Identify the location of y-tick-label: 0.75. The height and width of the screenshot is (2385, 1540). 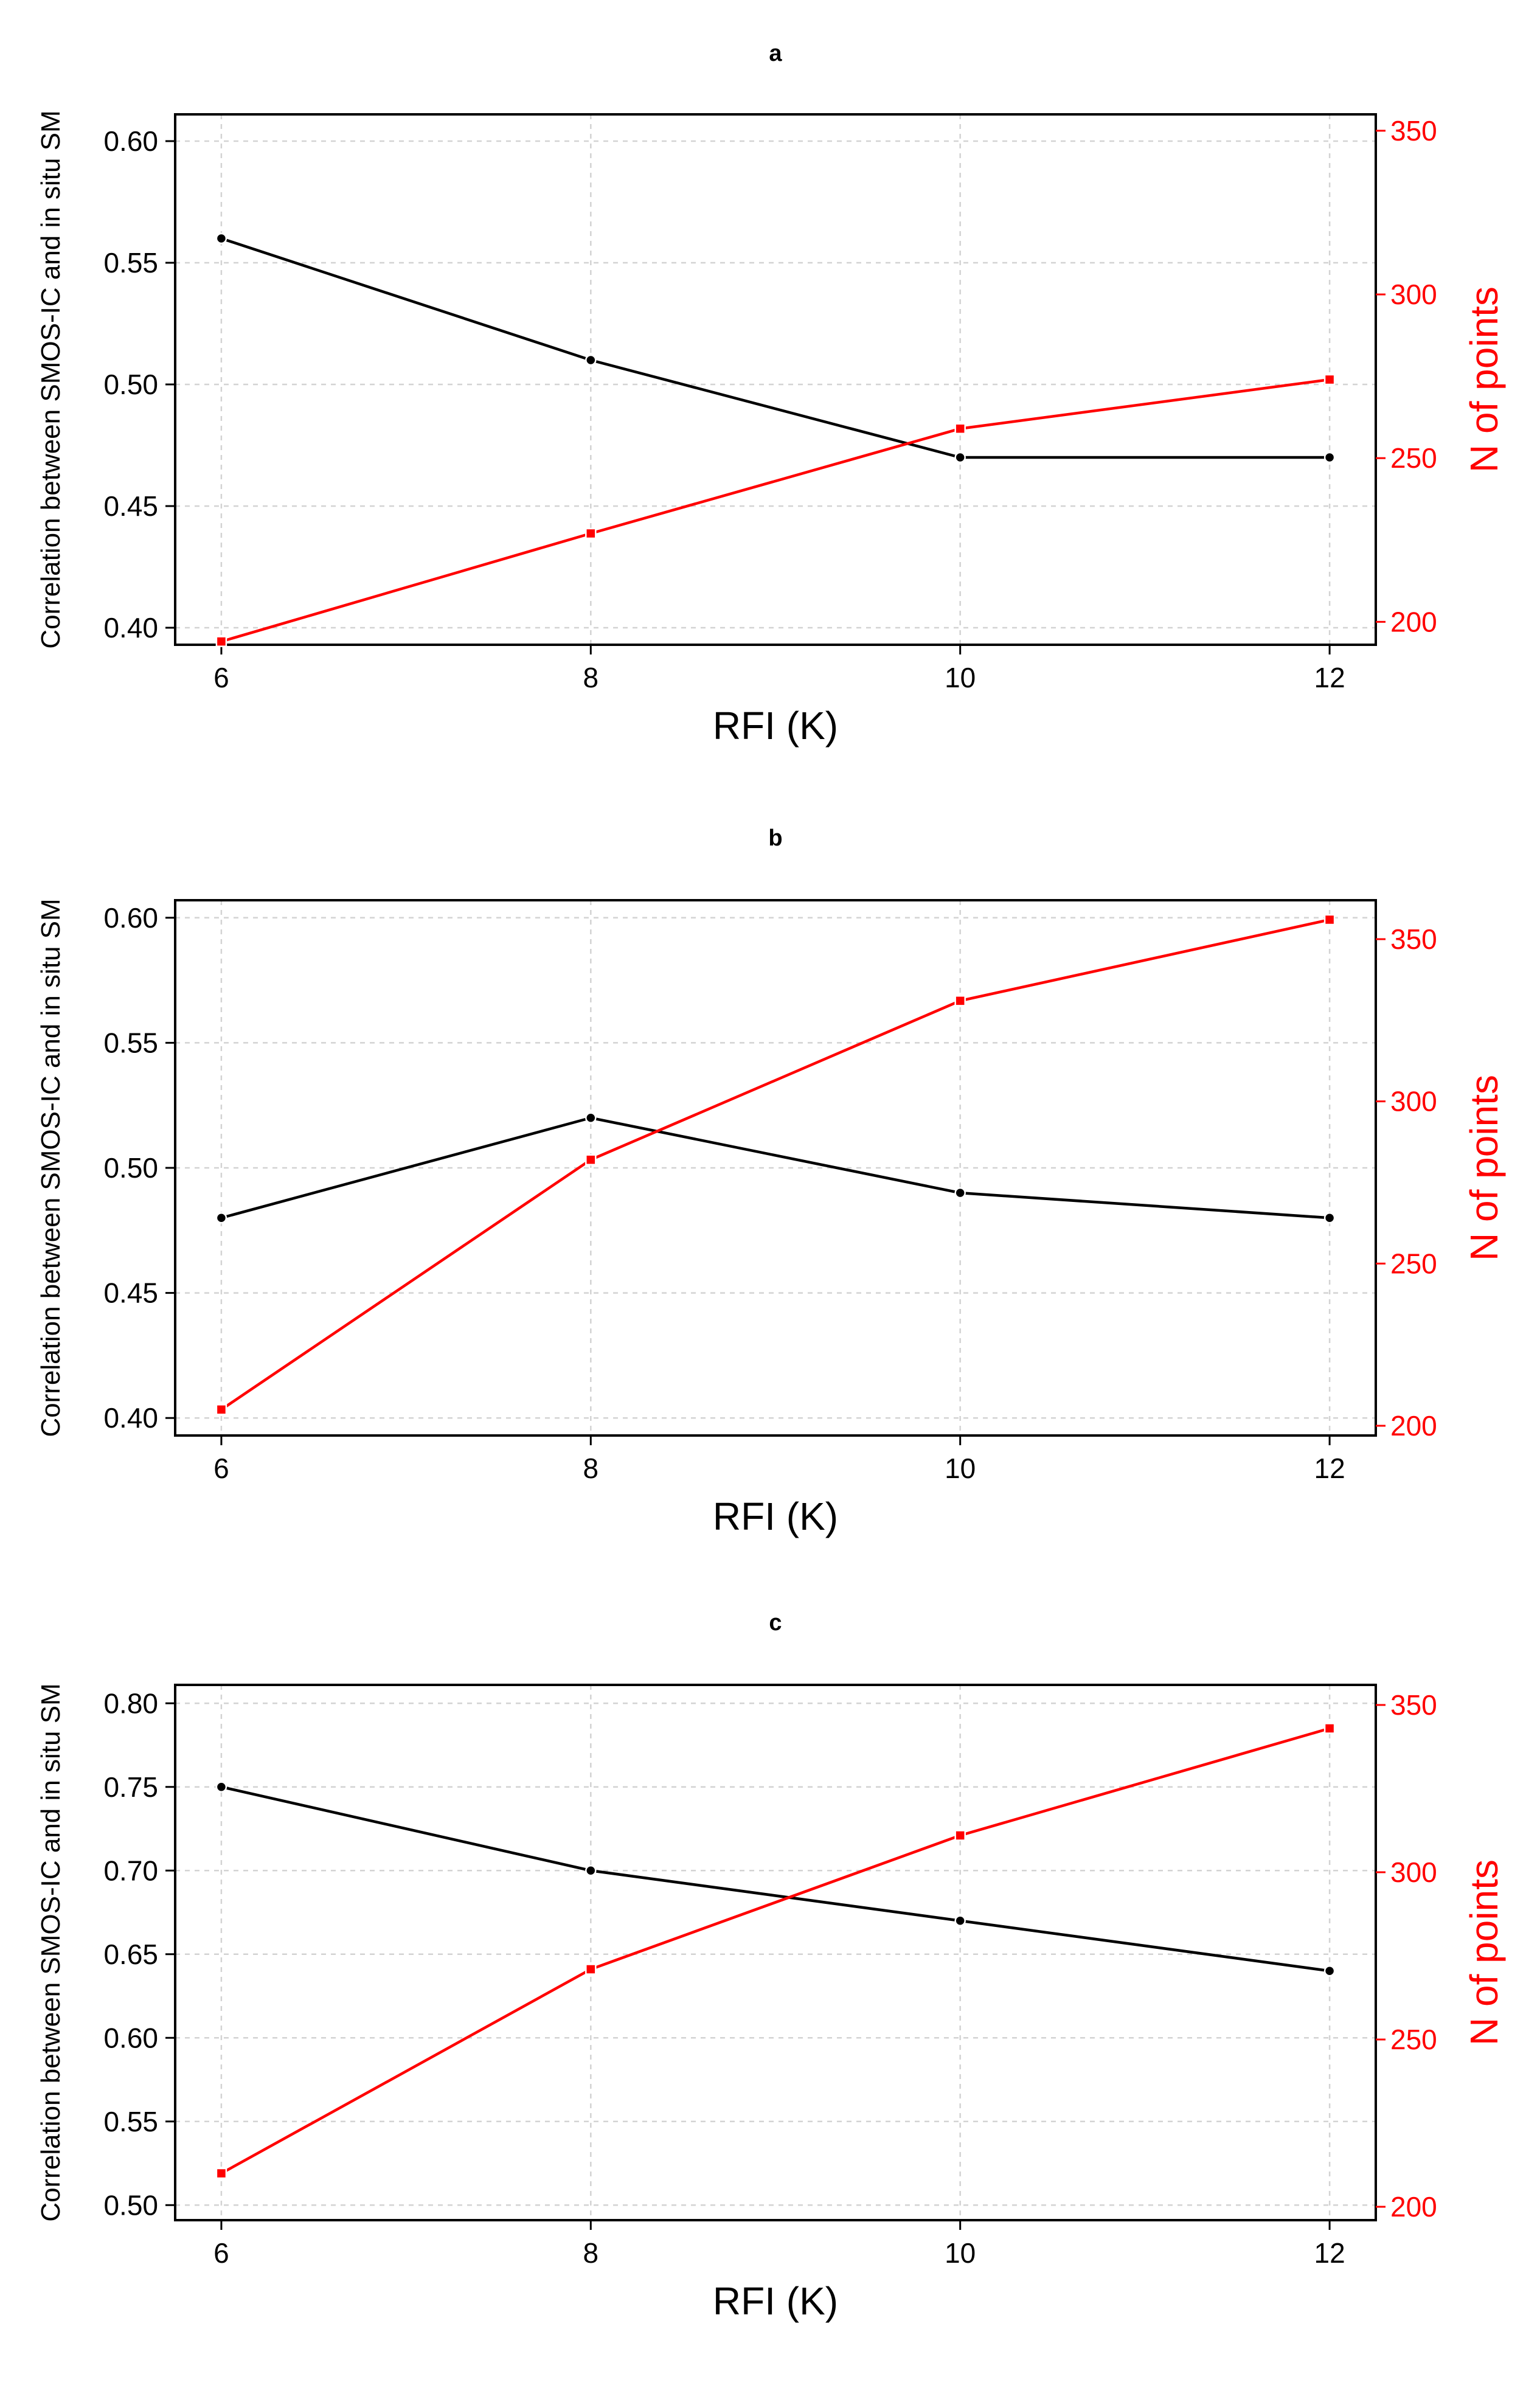
(130, 1787).